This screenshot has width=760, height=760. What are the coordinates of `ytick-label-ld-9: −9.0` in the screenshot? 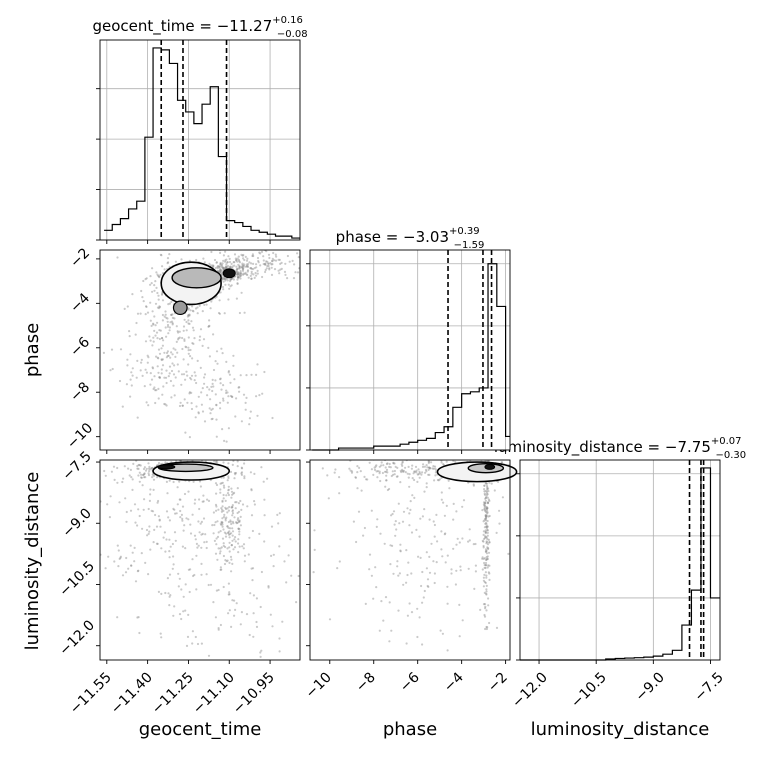 It's located at (76, 522).